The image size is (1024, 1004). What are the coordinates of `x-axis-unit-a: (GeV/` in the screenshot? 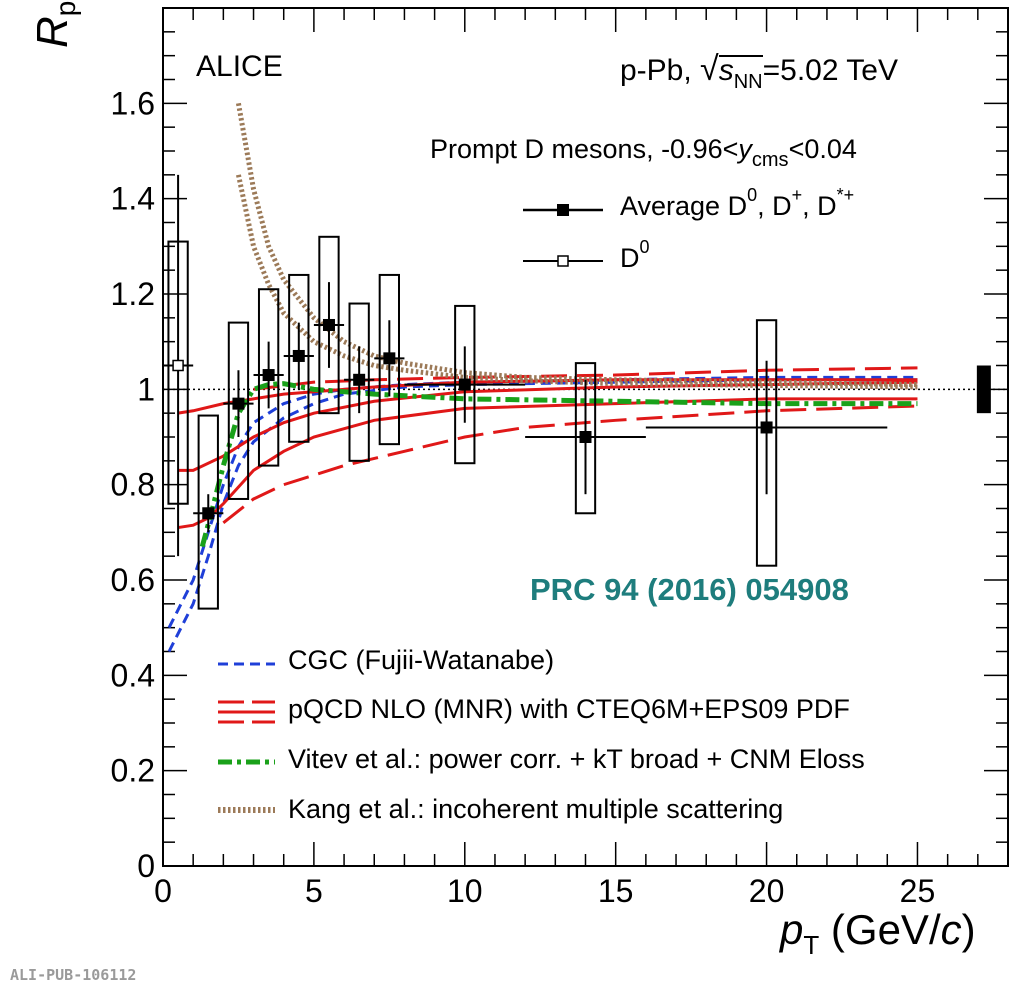 It's located at (880, 929).